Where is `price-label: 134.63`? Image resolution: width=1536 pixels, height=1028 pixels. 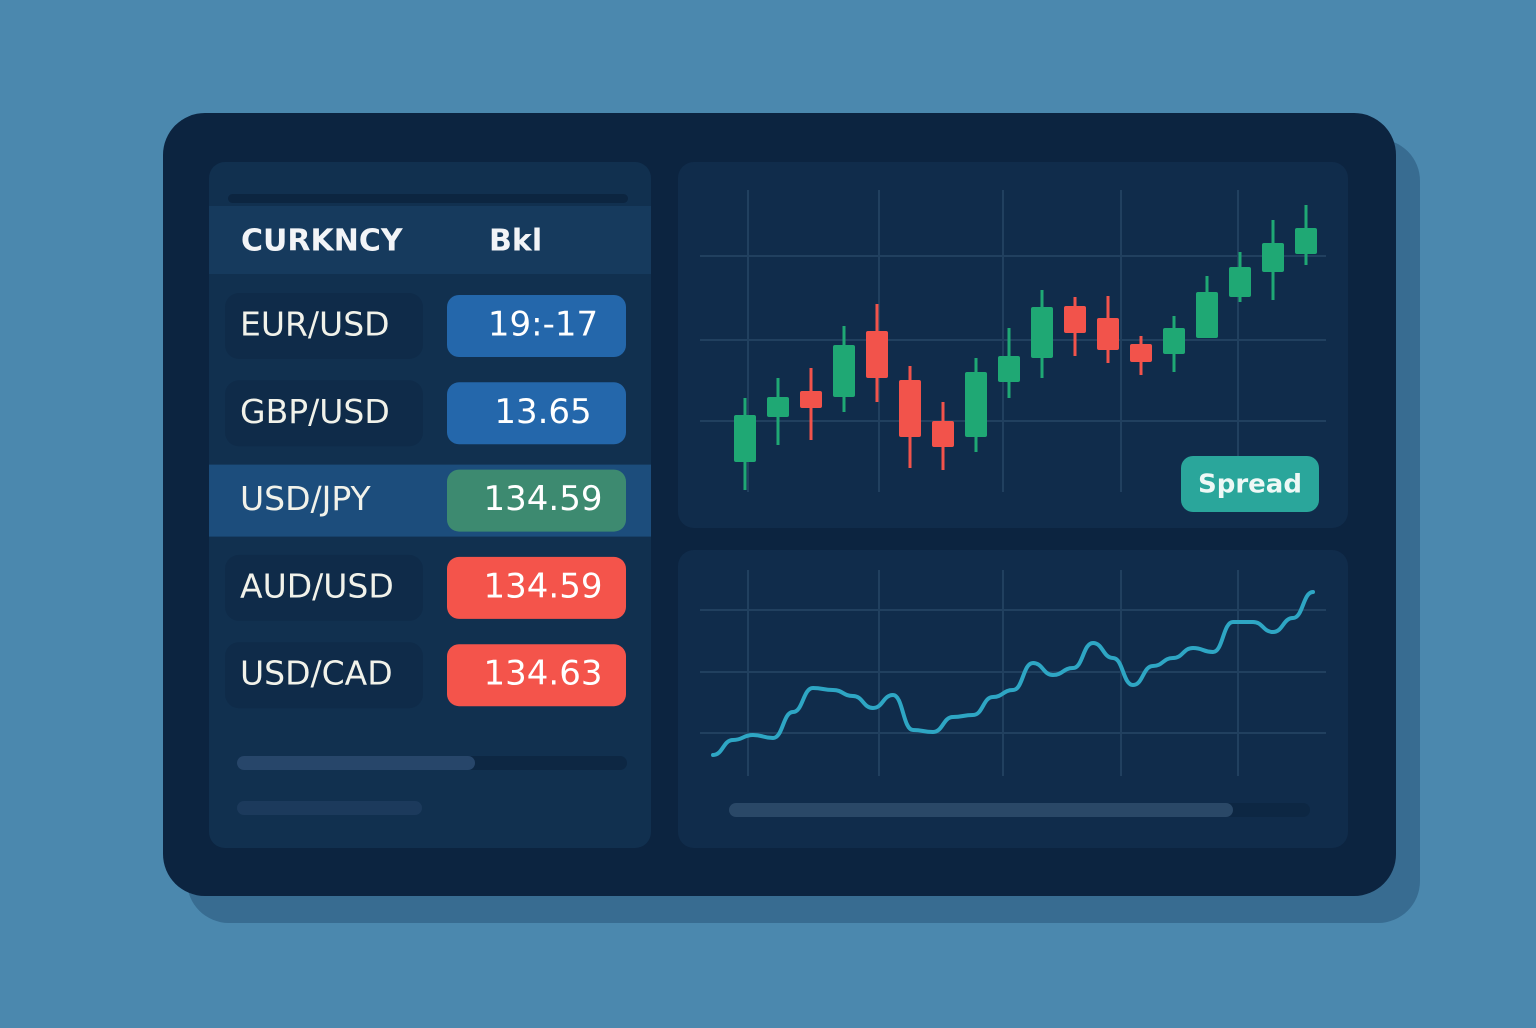
price-label: 134.63 is located at coordinates (543, 674).